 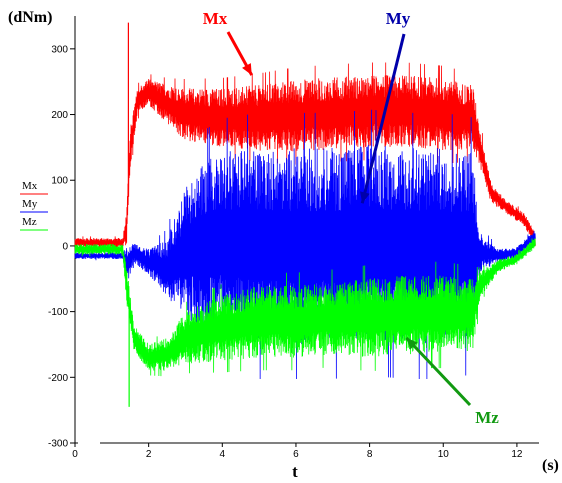 I want to click on x-tick-label: 0, so click(x=75, y=454).